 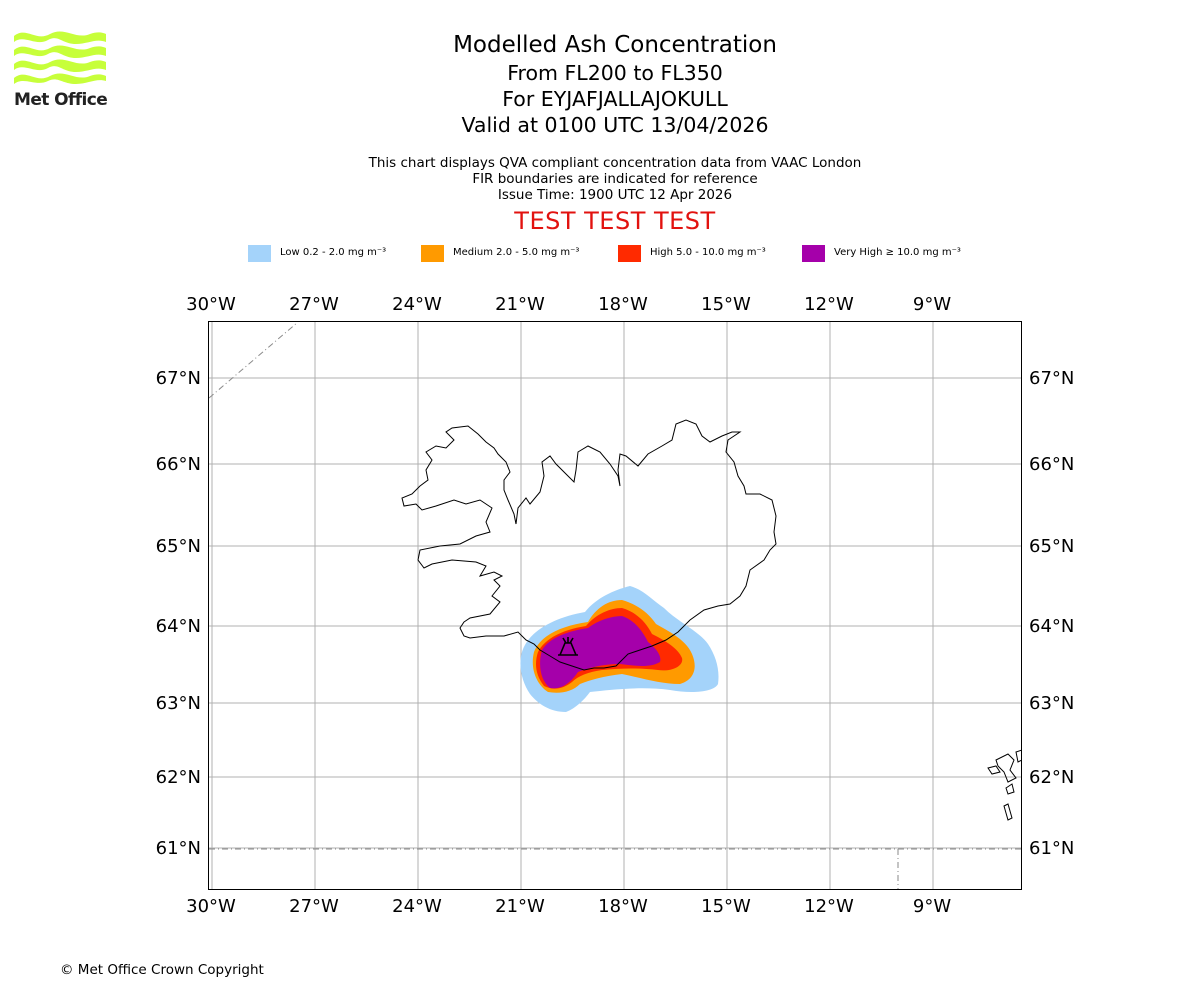 I want to click on lon-label-bottom-30w: 30°W, so click(x=211, y=906).